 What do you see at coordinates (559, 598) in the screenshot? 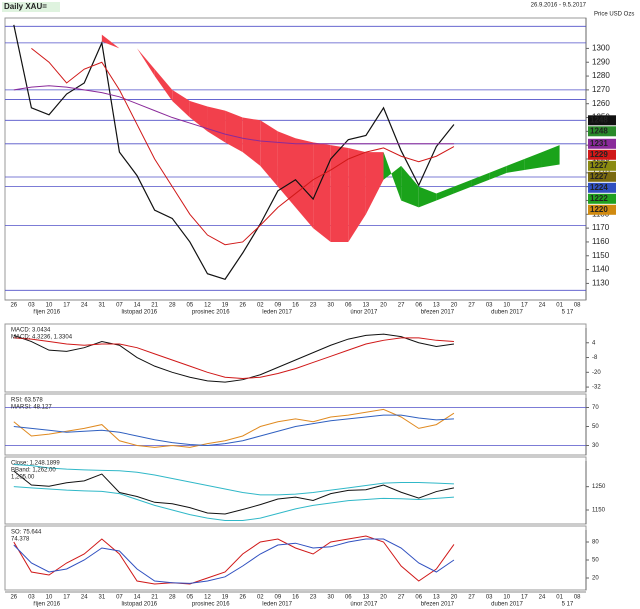
I see `x-tick-label: 01` at bounding box center [559, 598].